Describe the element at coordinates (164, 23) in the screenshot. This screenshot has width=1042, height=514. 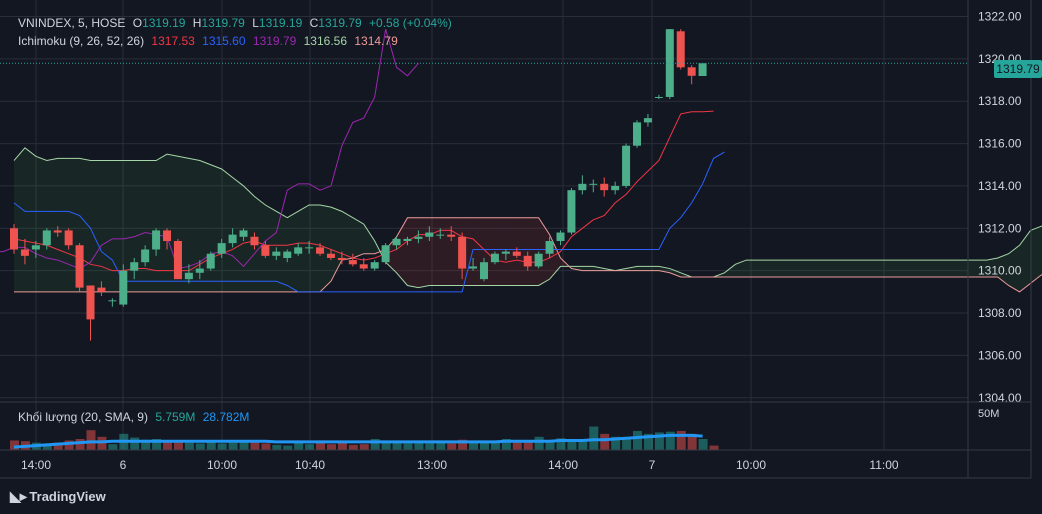
I see `open-value: 1319.19` at that location.